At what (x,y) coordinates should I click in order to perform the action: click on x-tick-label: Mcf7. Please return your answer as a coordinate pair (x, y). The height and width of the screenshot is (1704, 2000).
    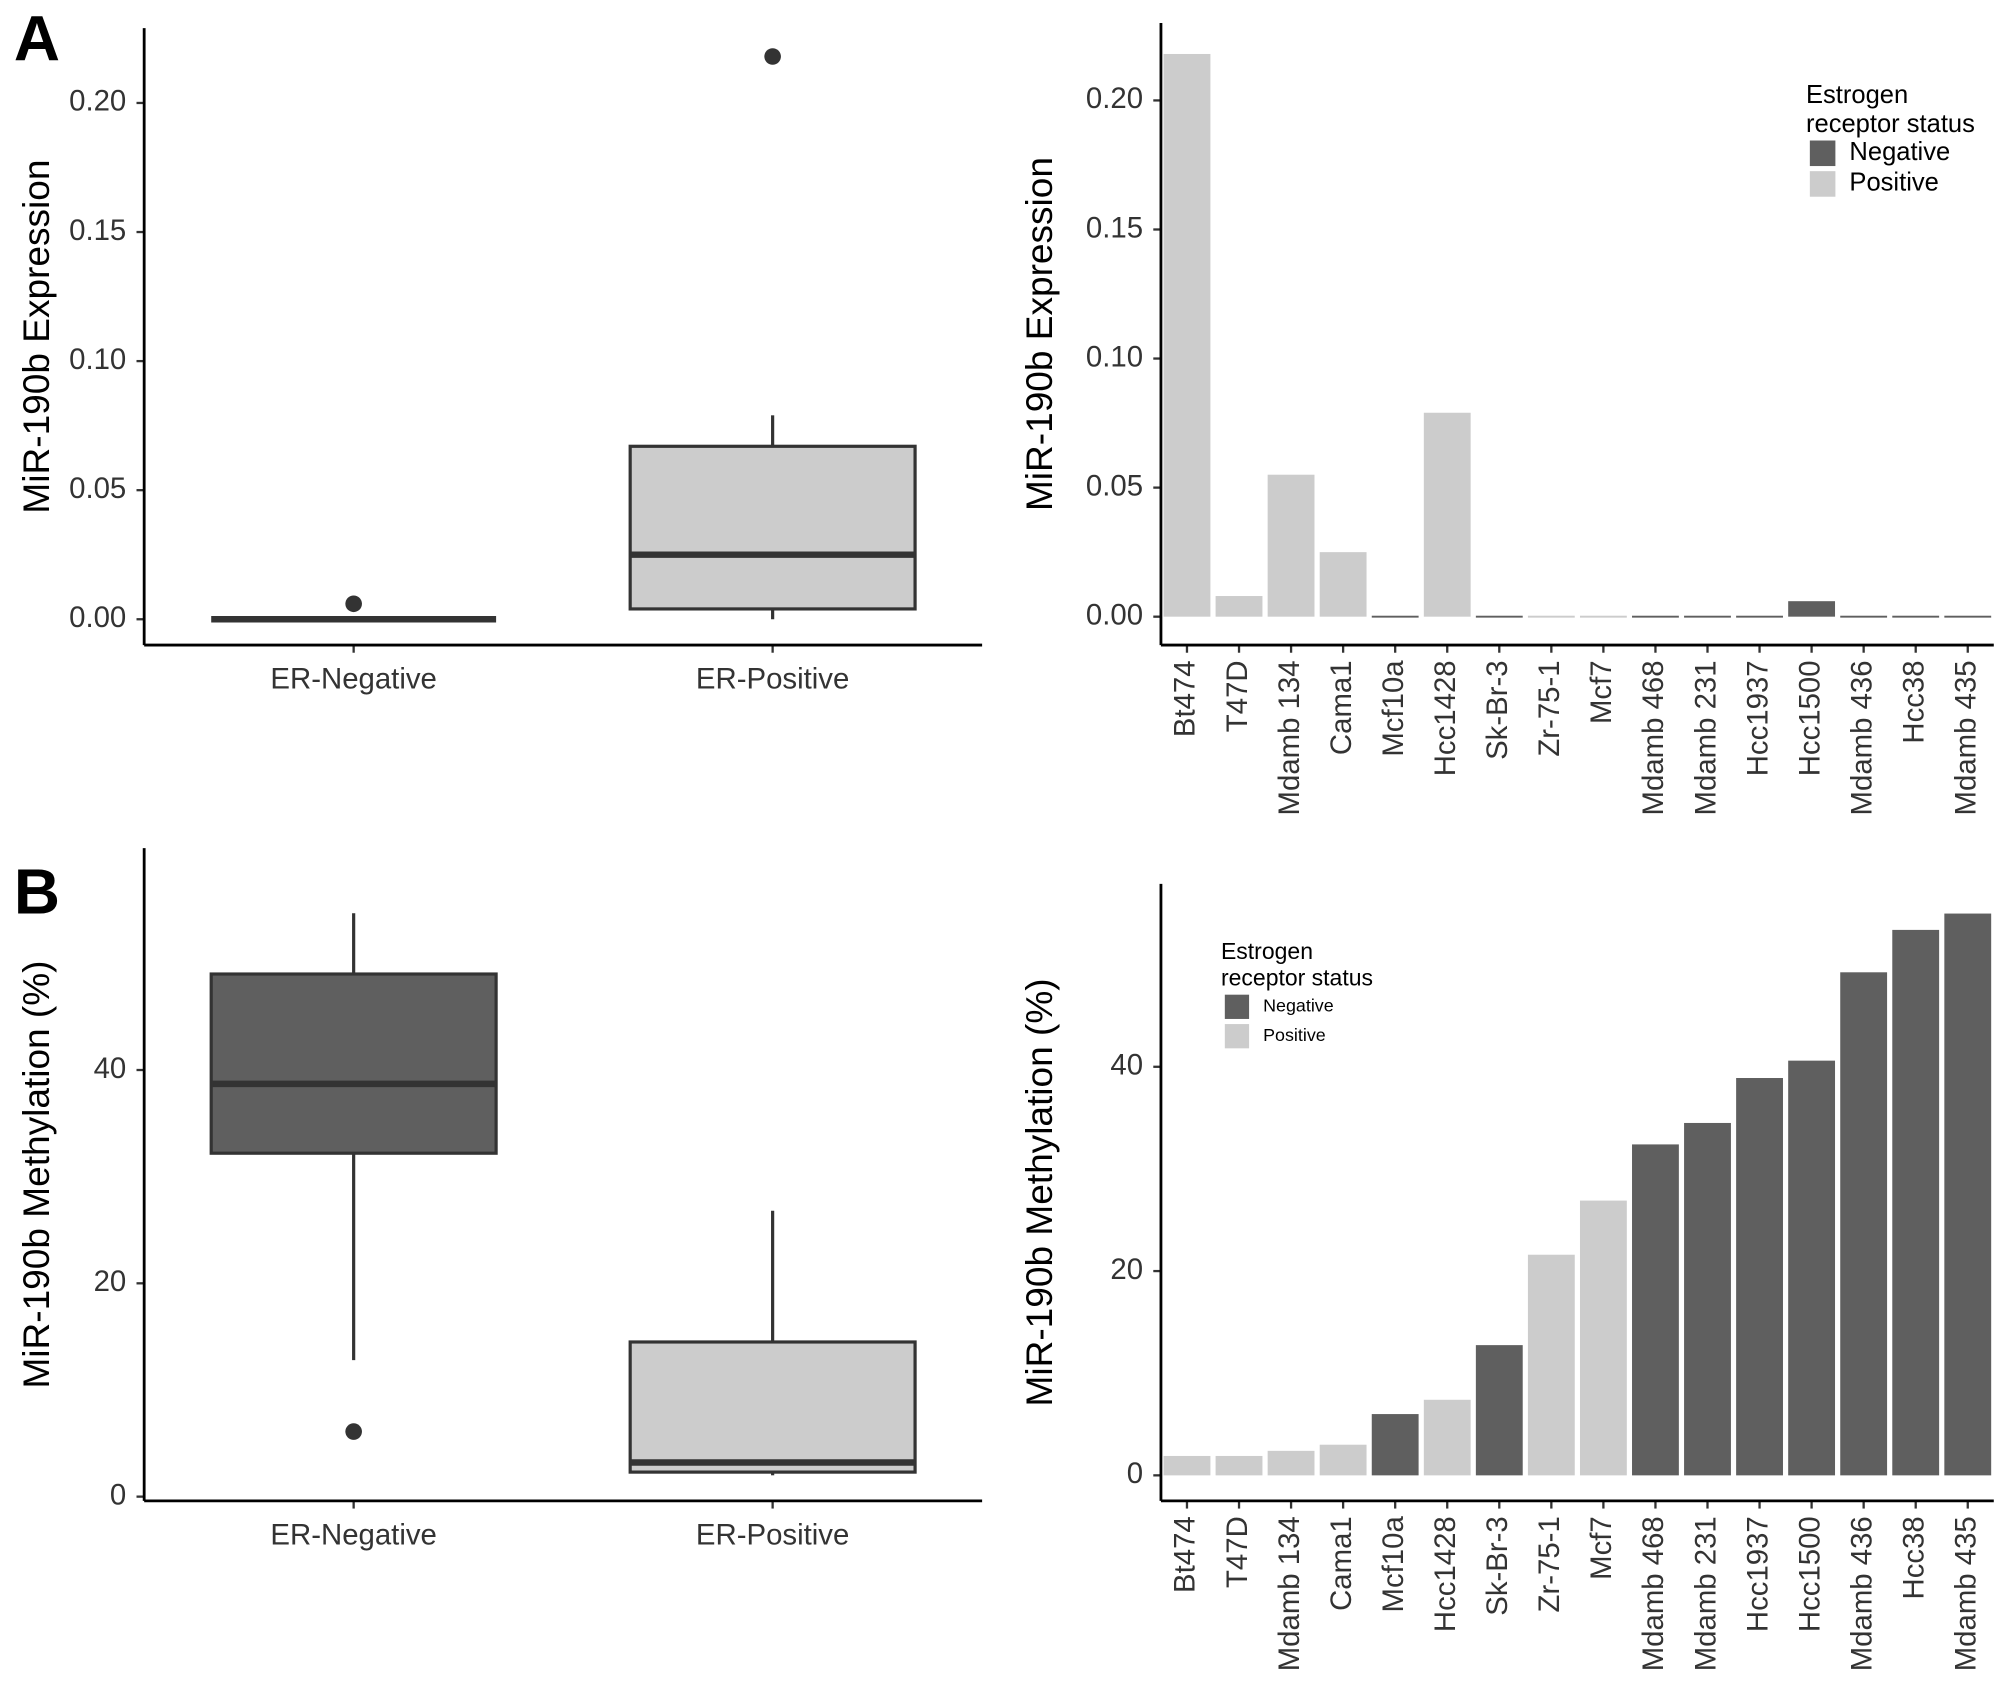
    Looking at the image, I should click on (1601, 692).